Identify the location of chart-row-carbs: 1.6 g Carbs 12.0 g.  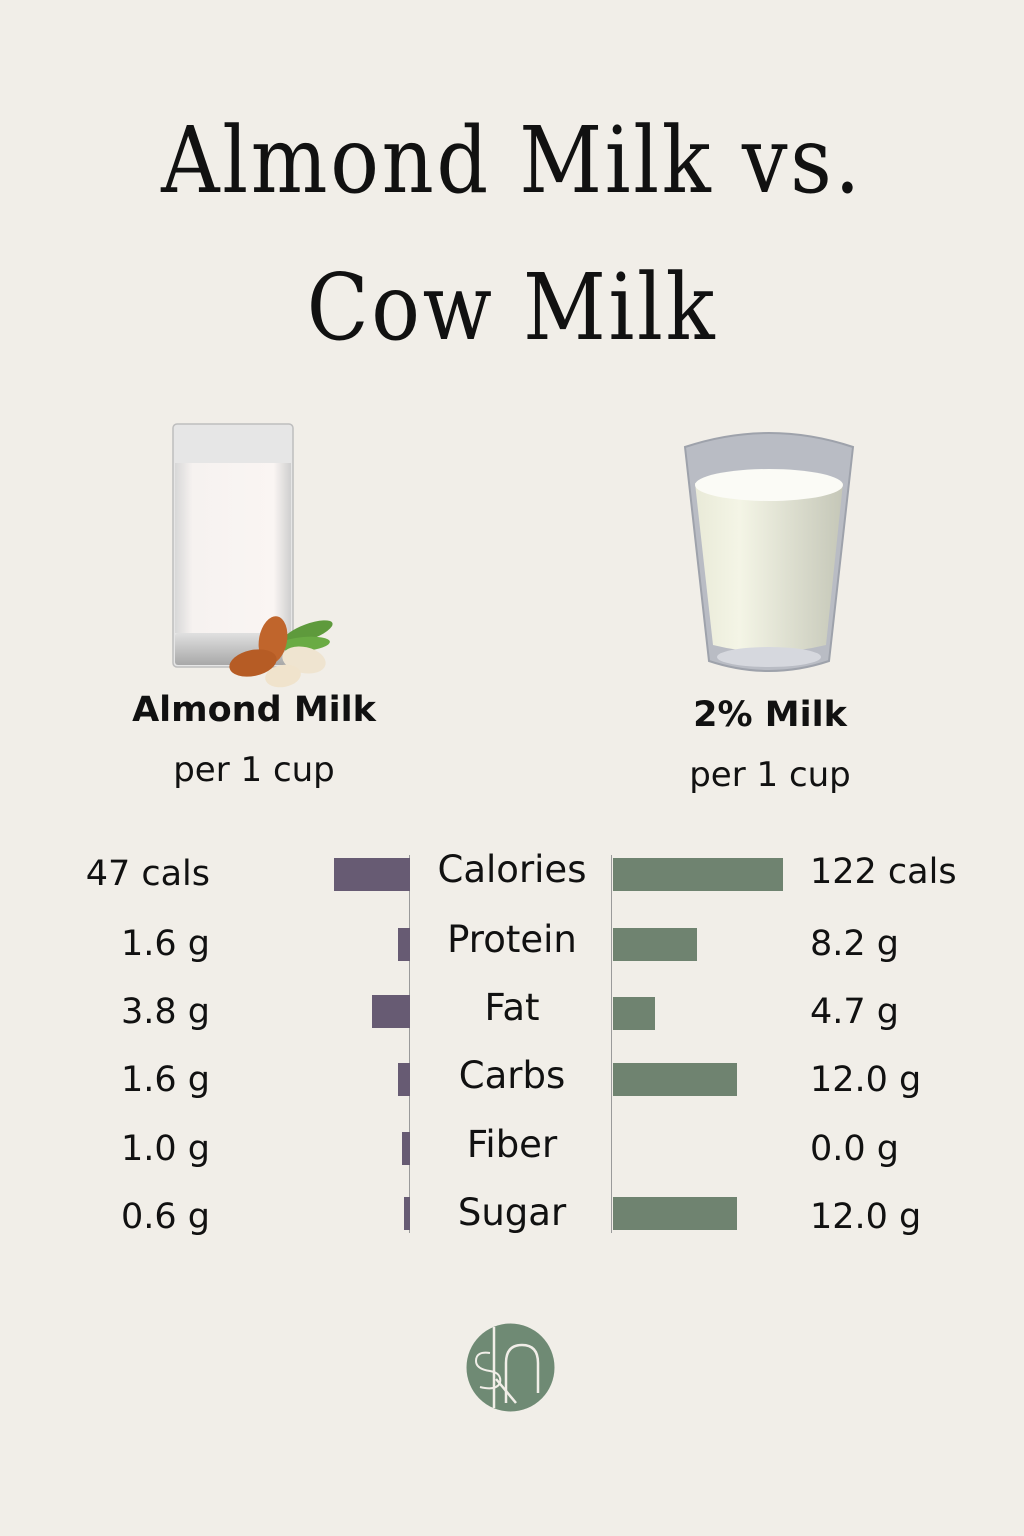
(512, 1077).